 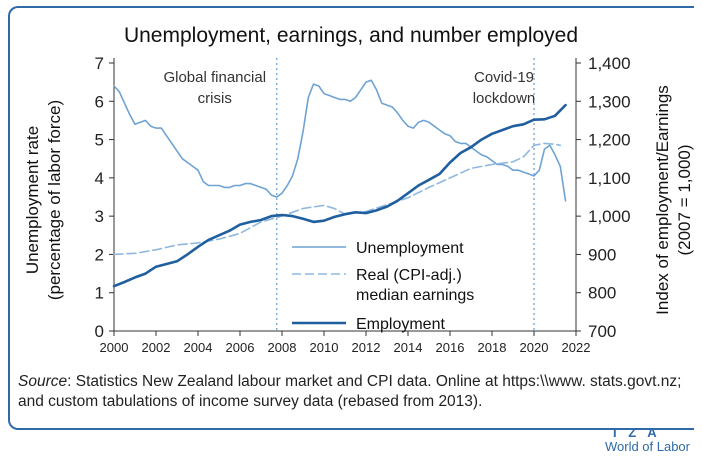 I want to click on x-tick-label: 2008, so click(x=282, y=347).